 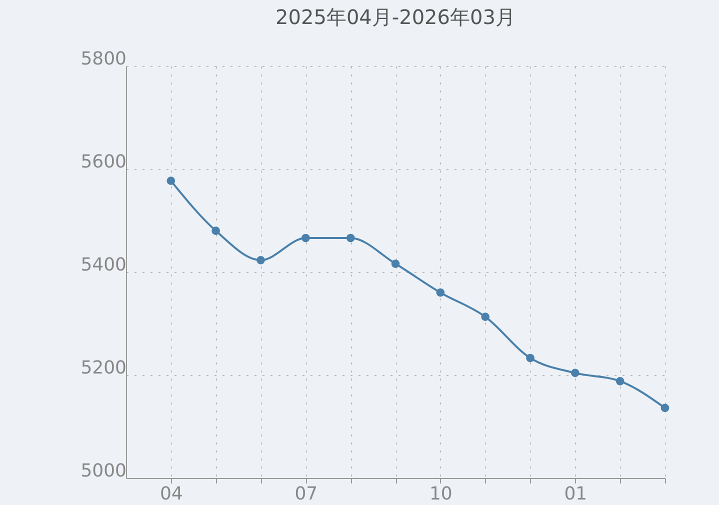 I want to click on y-tick-label: 5600, so click(x=103, y=162).